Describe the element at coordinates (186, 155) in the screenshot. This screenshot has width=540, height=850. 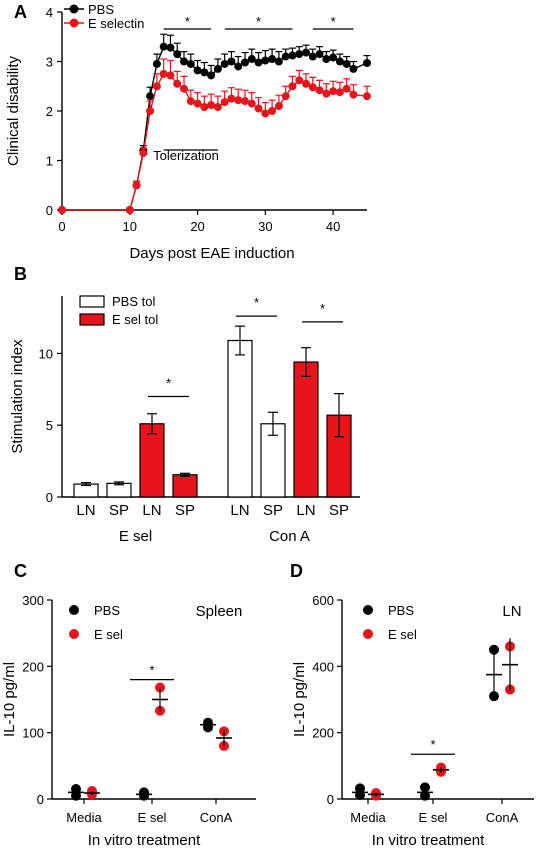
I see `a-tolerization-label: Tolerization` at that location.